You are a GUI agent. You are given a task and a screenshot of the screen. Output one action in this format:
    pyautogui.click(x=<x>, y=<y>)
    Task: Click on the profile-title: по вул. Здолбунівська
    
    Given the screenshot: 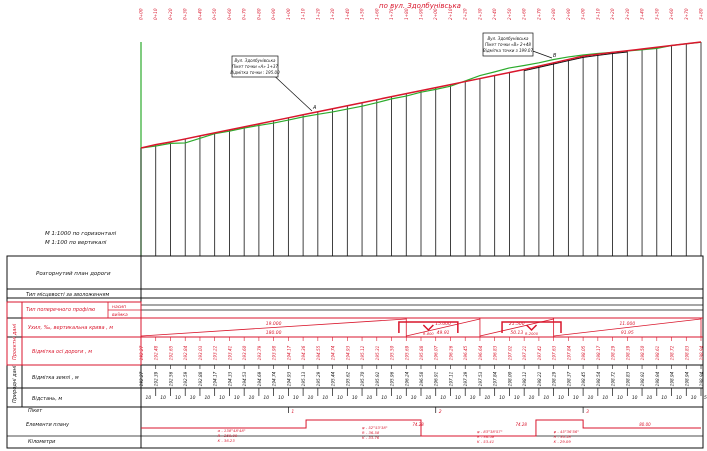 What is the action you would take?
    pyautogui.click(x=420, y=6)
    